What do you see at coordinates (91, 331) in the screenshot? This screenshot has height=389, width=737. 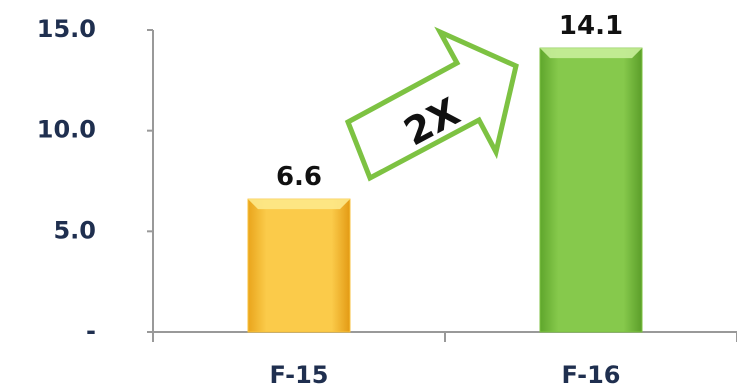 I see `y-tick-label: -` at bounding box center [91, 331].